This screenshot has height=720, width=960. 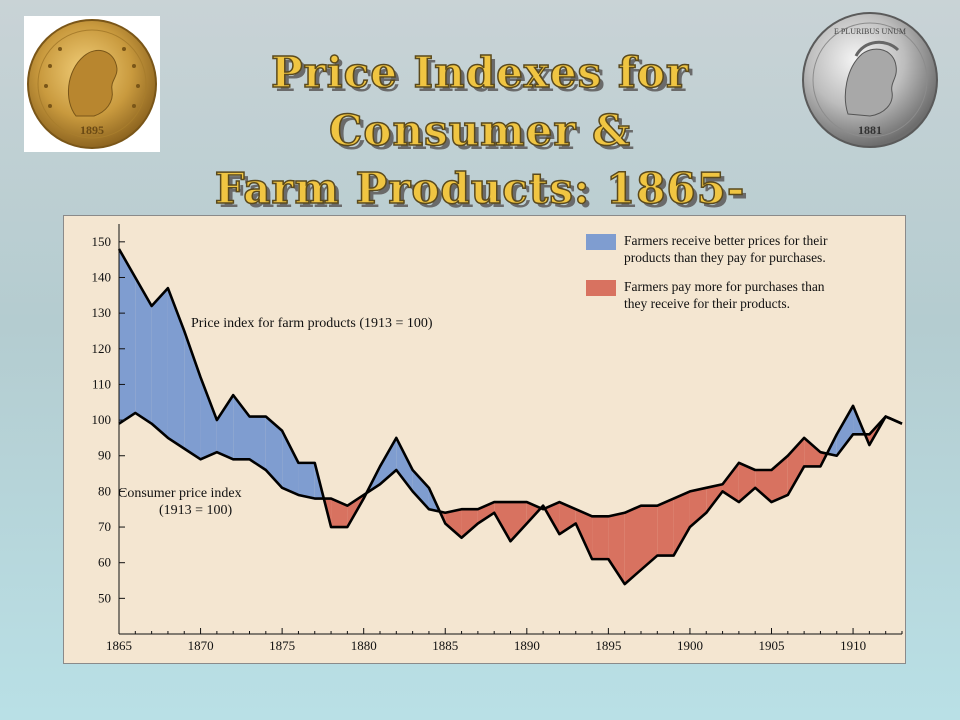 What do you see at coordinates (101, 383) in the screenshot?
I see `y-tick-label: 110` at bounding box center [101, 383].